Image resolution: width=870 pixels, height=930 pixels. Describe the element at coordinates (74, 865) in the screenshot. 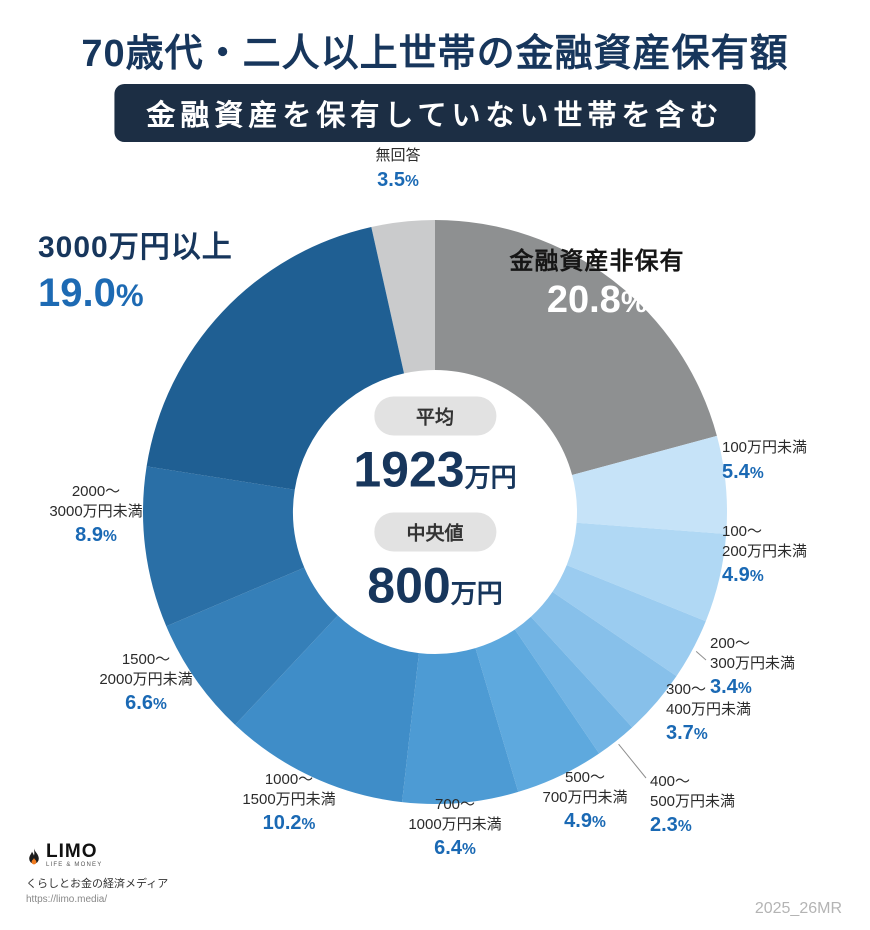

I see `logo-sub-text: LIFE & MONEY` at that location.